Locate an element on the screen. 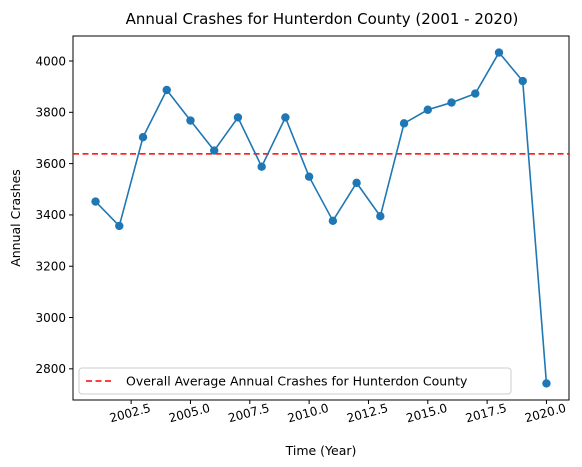 Image resolution: width=582 pixels, height=467 pixels. x-tick-label: 2007.5 is located at coordinates (249, 413).